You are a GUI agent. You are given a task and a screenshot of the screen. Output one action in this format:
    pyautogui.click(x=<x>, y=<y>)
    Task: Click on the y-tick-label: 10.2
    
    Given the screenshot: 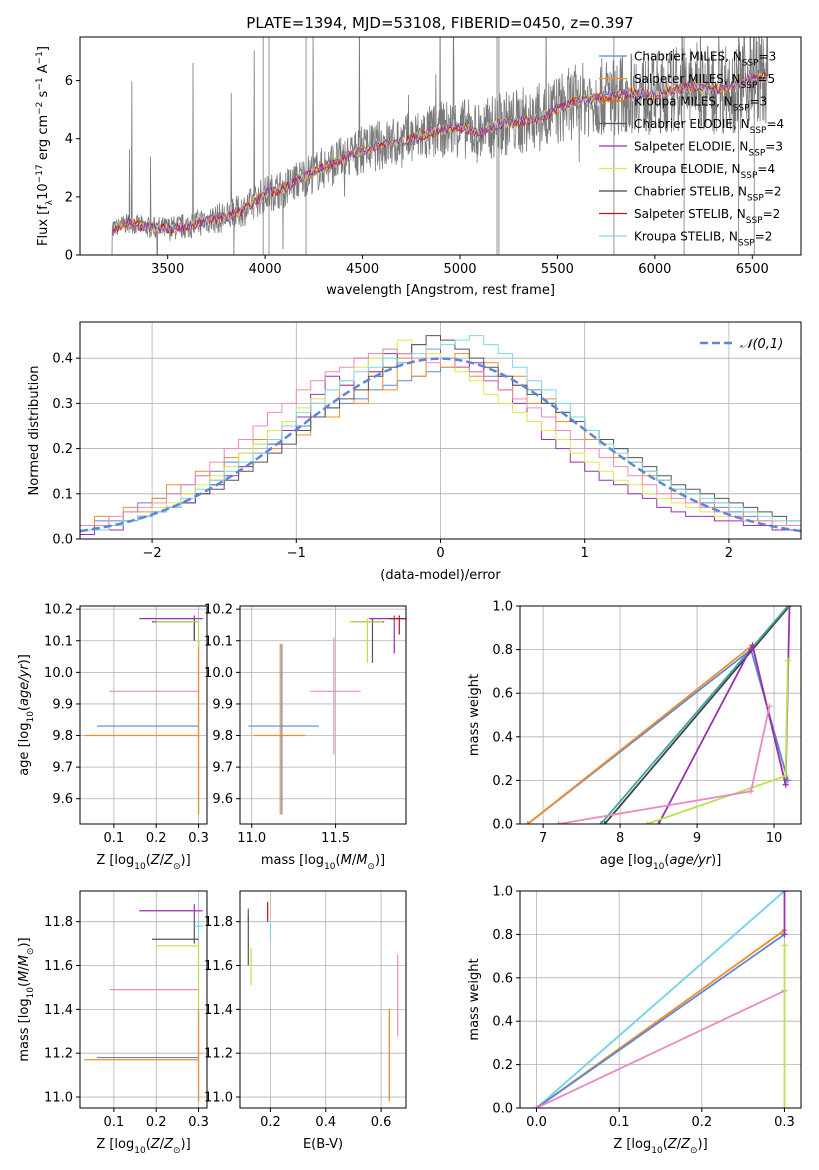 What is the action you would take?
    pyautogui.click(x=58, y=610)
    